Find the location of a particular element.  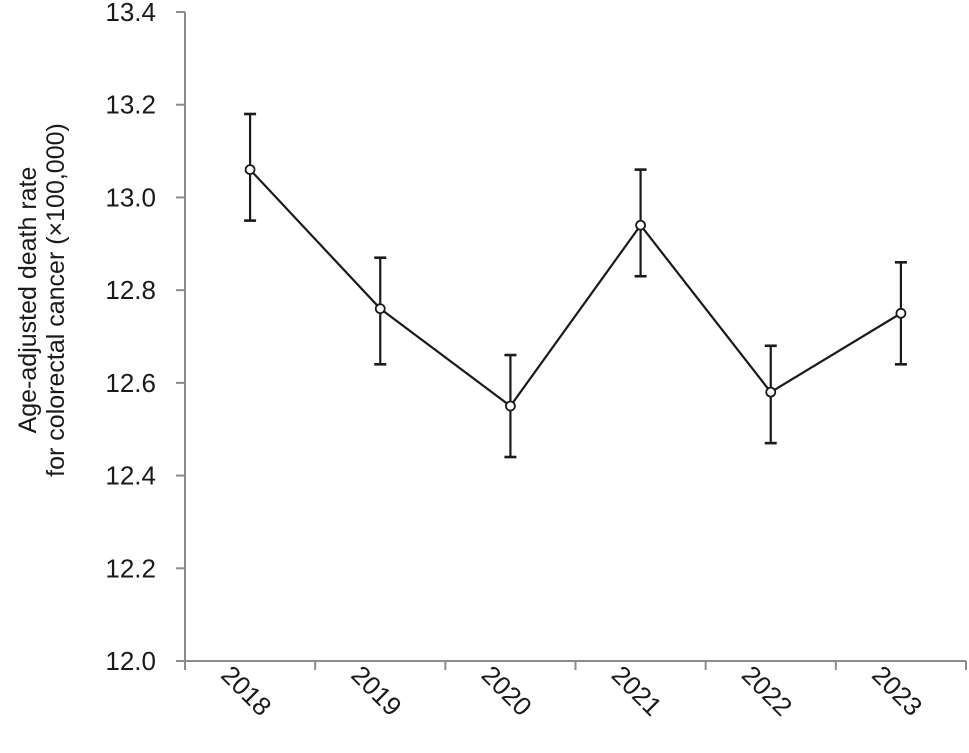

y-tick-label: 12.2 is located at coordinates (130, 568).